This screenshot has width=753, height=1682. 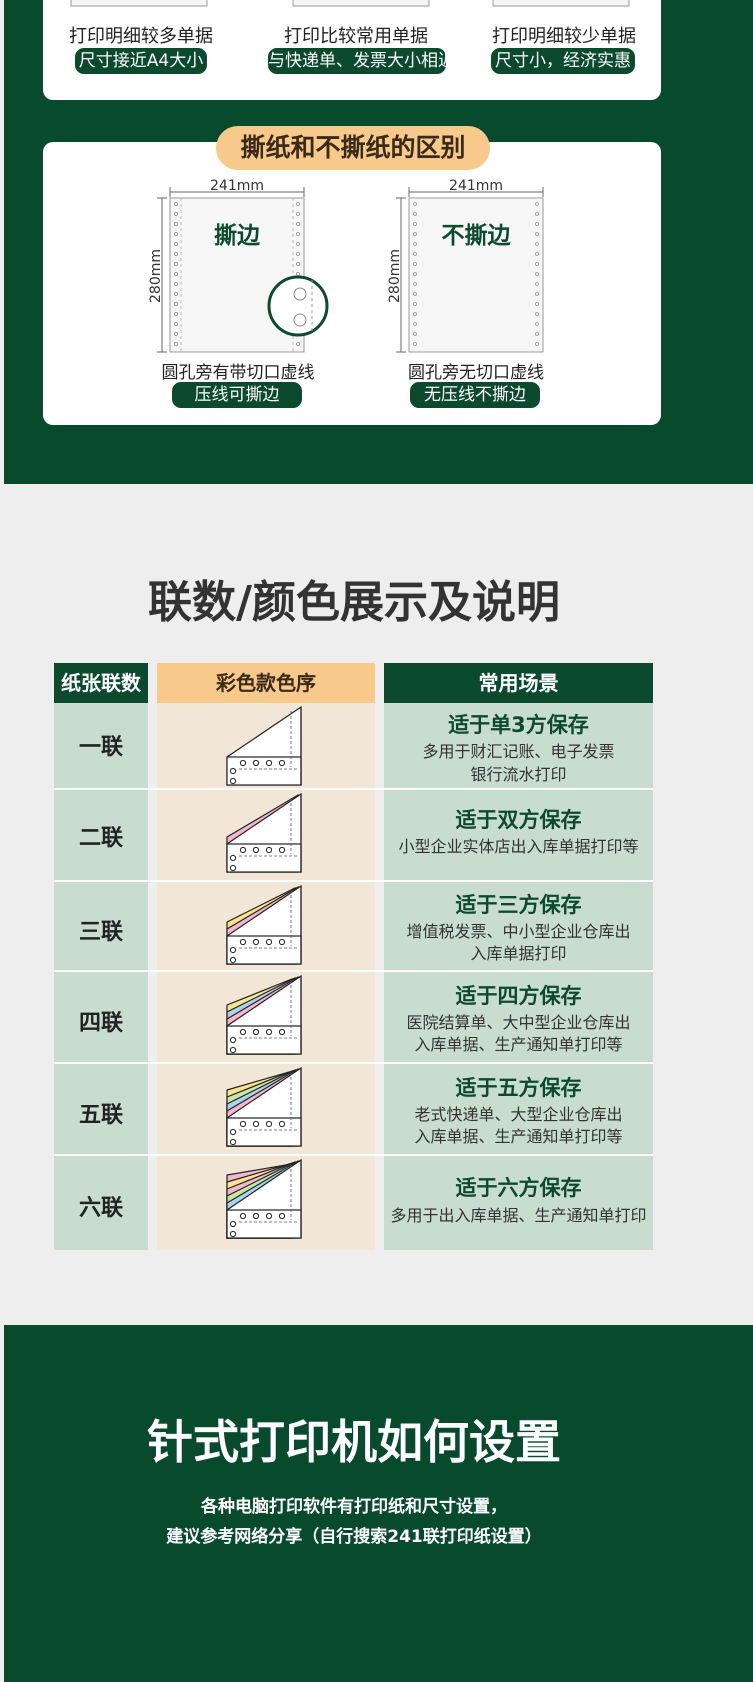 I want to click on usage-desc-3b: 入库单据打印, so click(x=518, y=953).